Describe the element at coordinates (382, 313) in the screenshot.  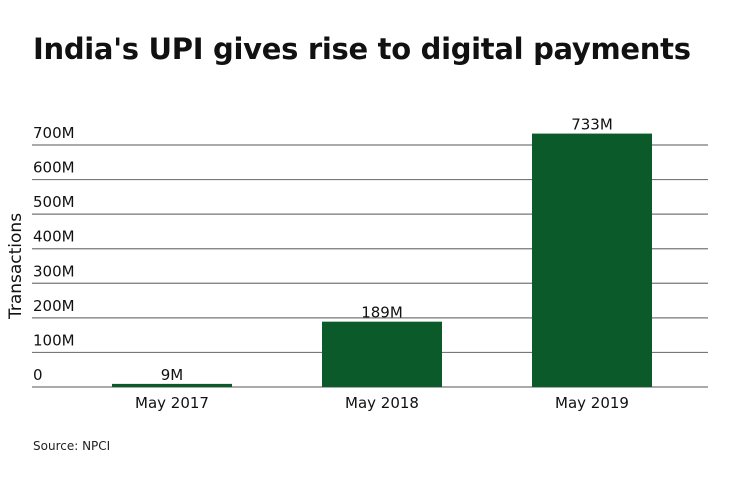
I see `data-label: 189M` at that location.